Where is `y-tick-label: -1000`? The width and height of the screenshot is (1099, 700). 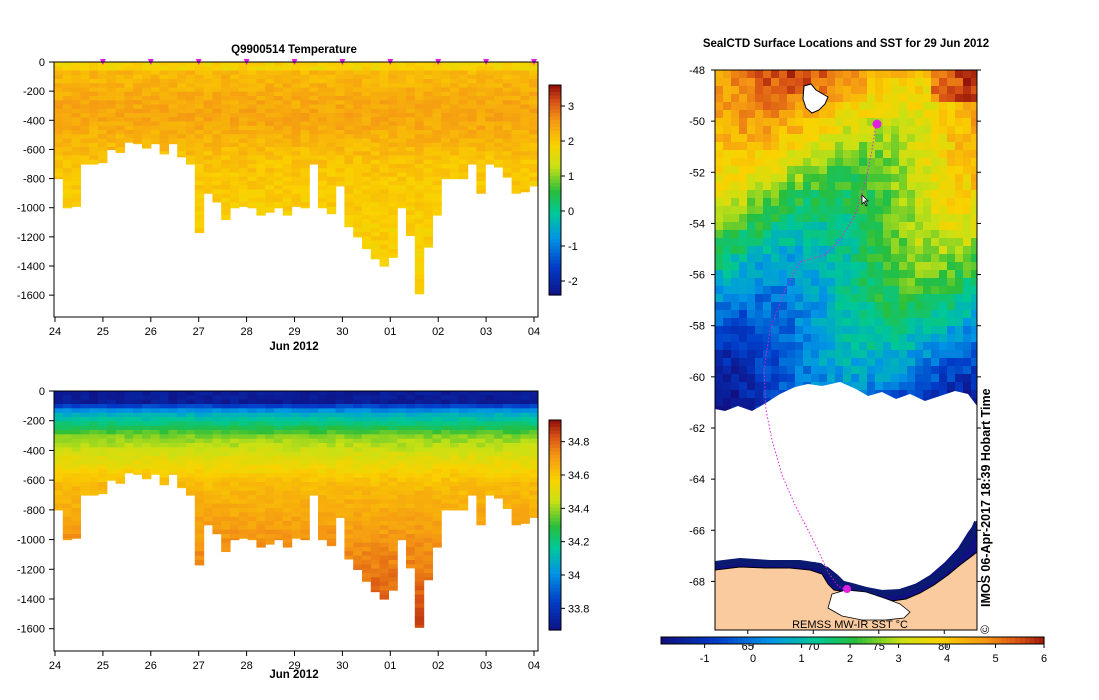 y-tick-label: -1000 is located at coordinates (31, 541).